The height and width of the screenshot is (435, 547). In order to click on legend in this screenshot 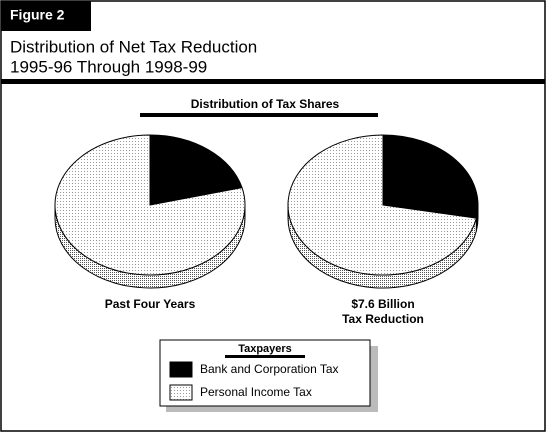, I will do `click(265, 373)`.